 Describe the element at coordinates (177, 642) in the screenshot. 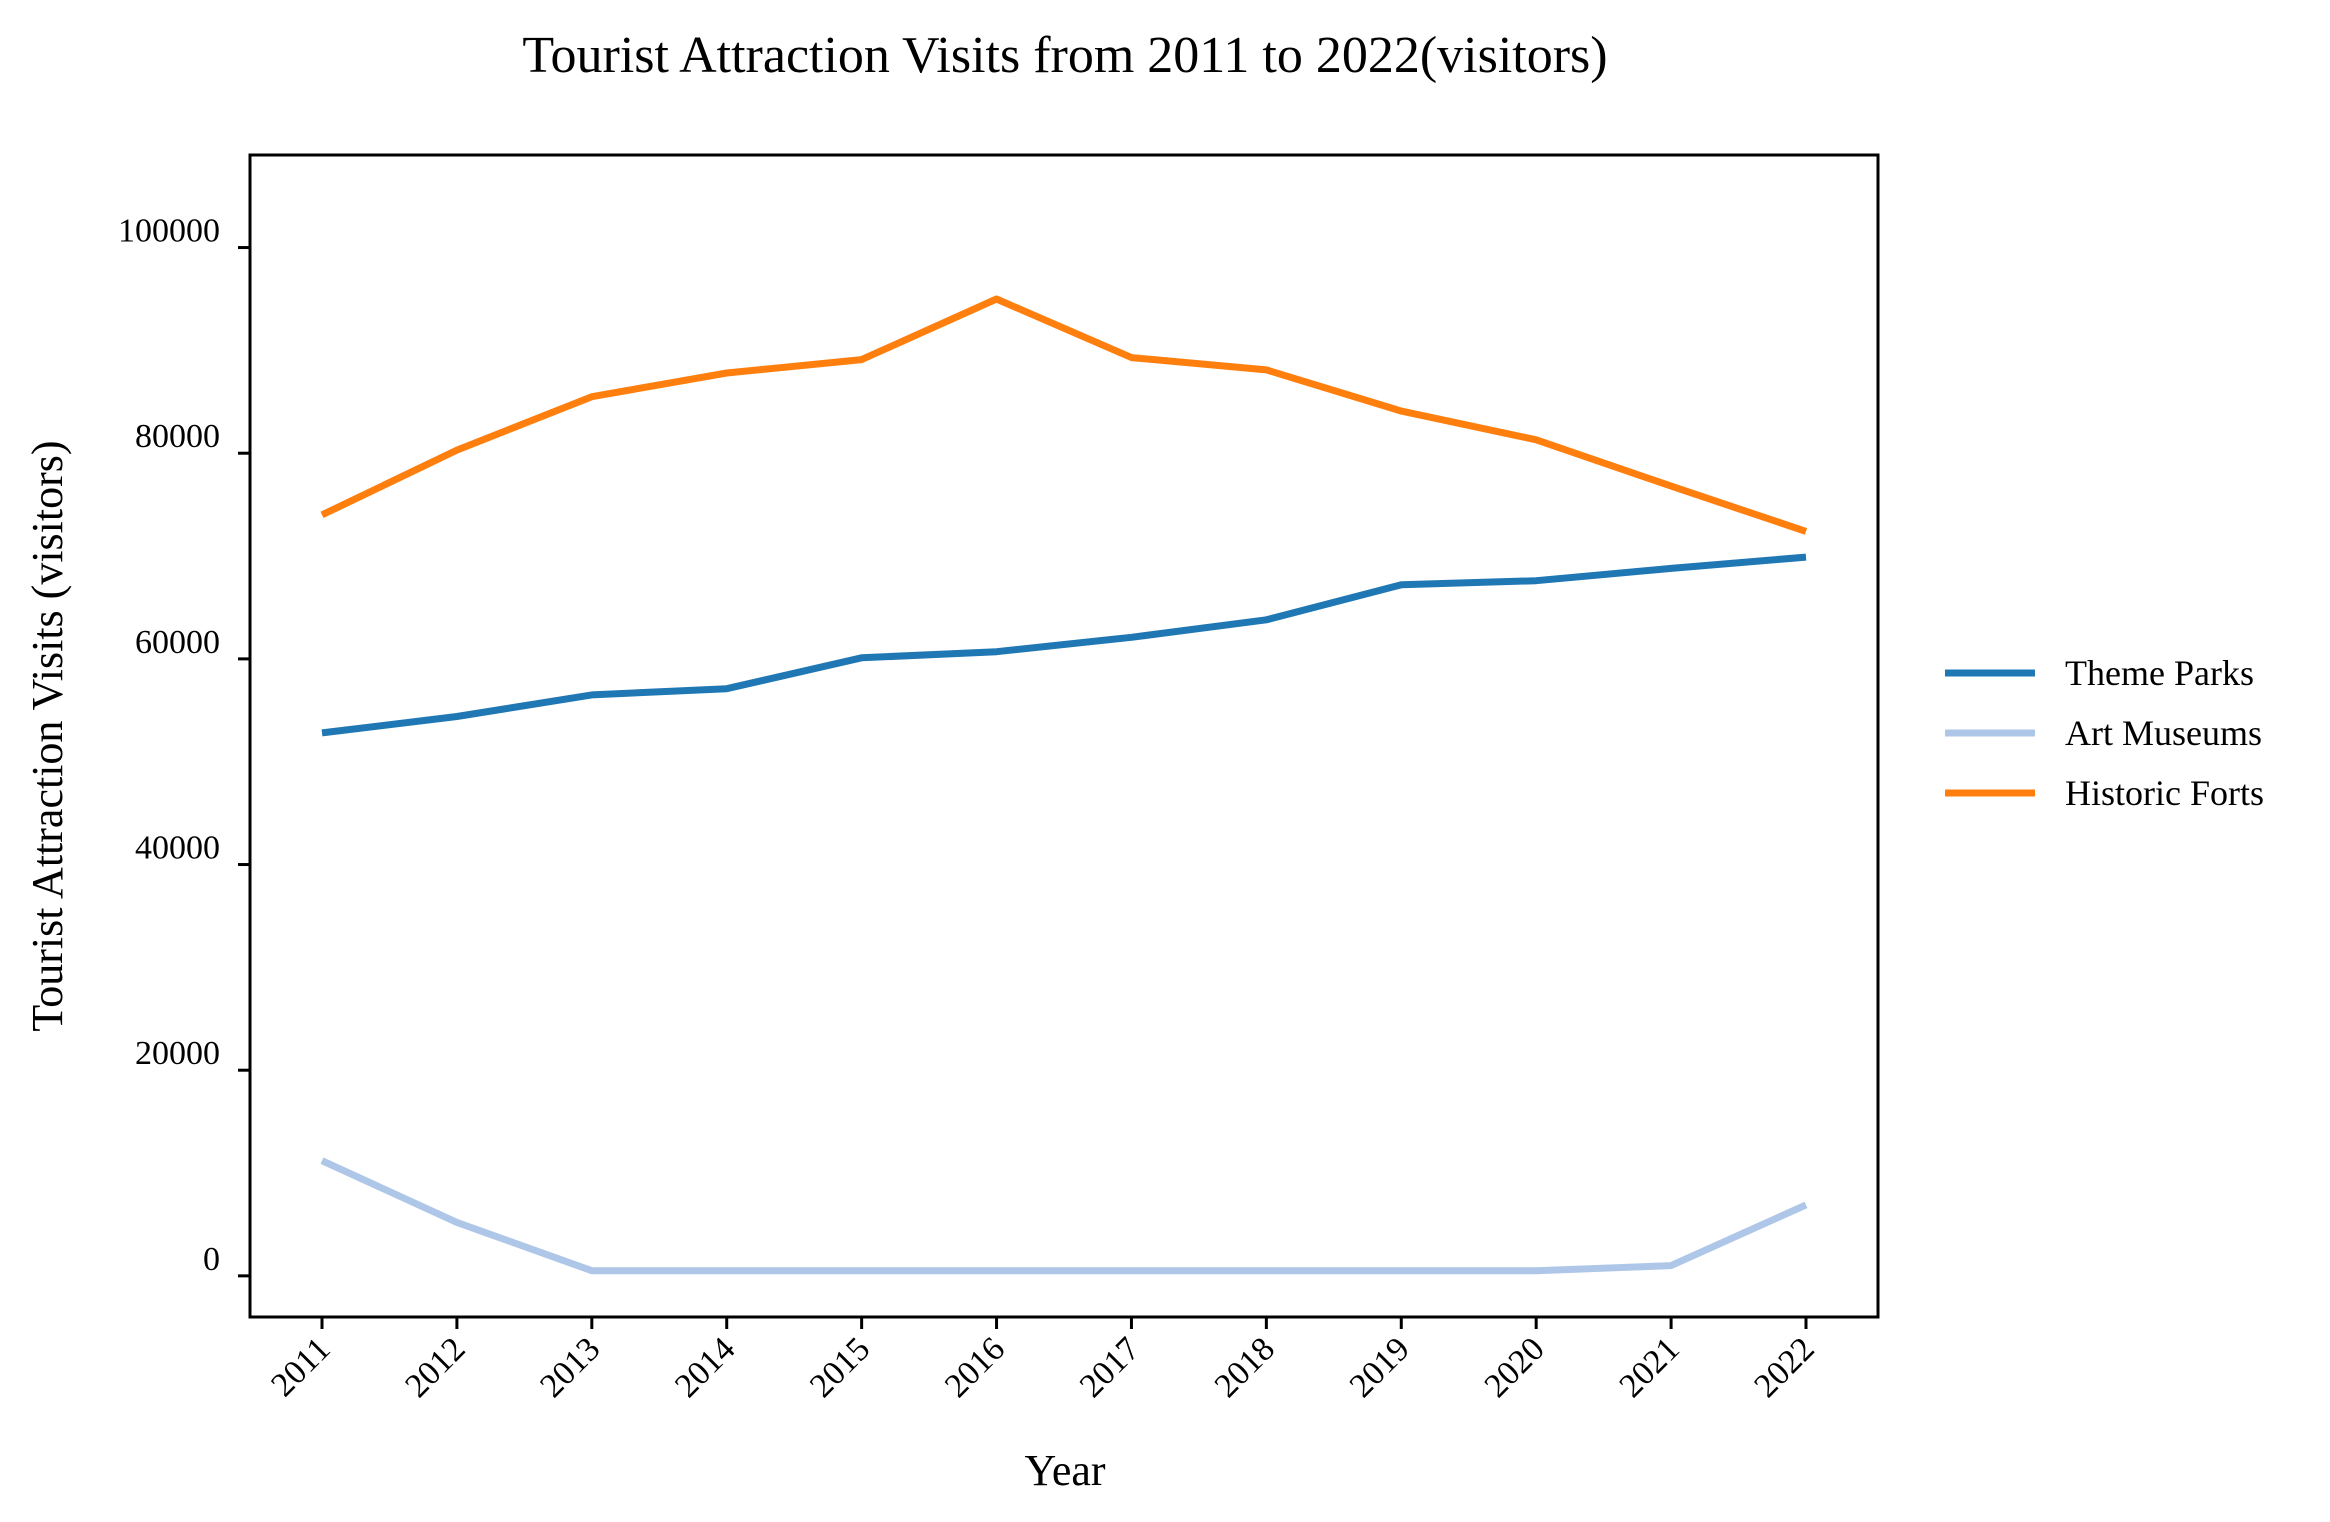

I see `y-tick-label: 60000` at that location.